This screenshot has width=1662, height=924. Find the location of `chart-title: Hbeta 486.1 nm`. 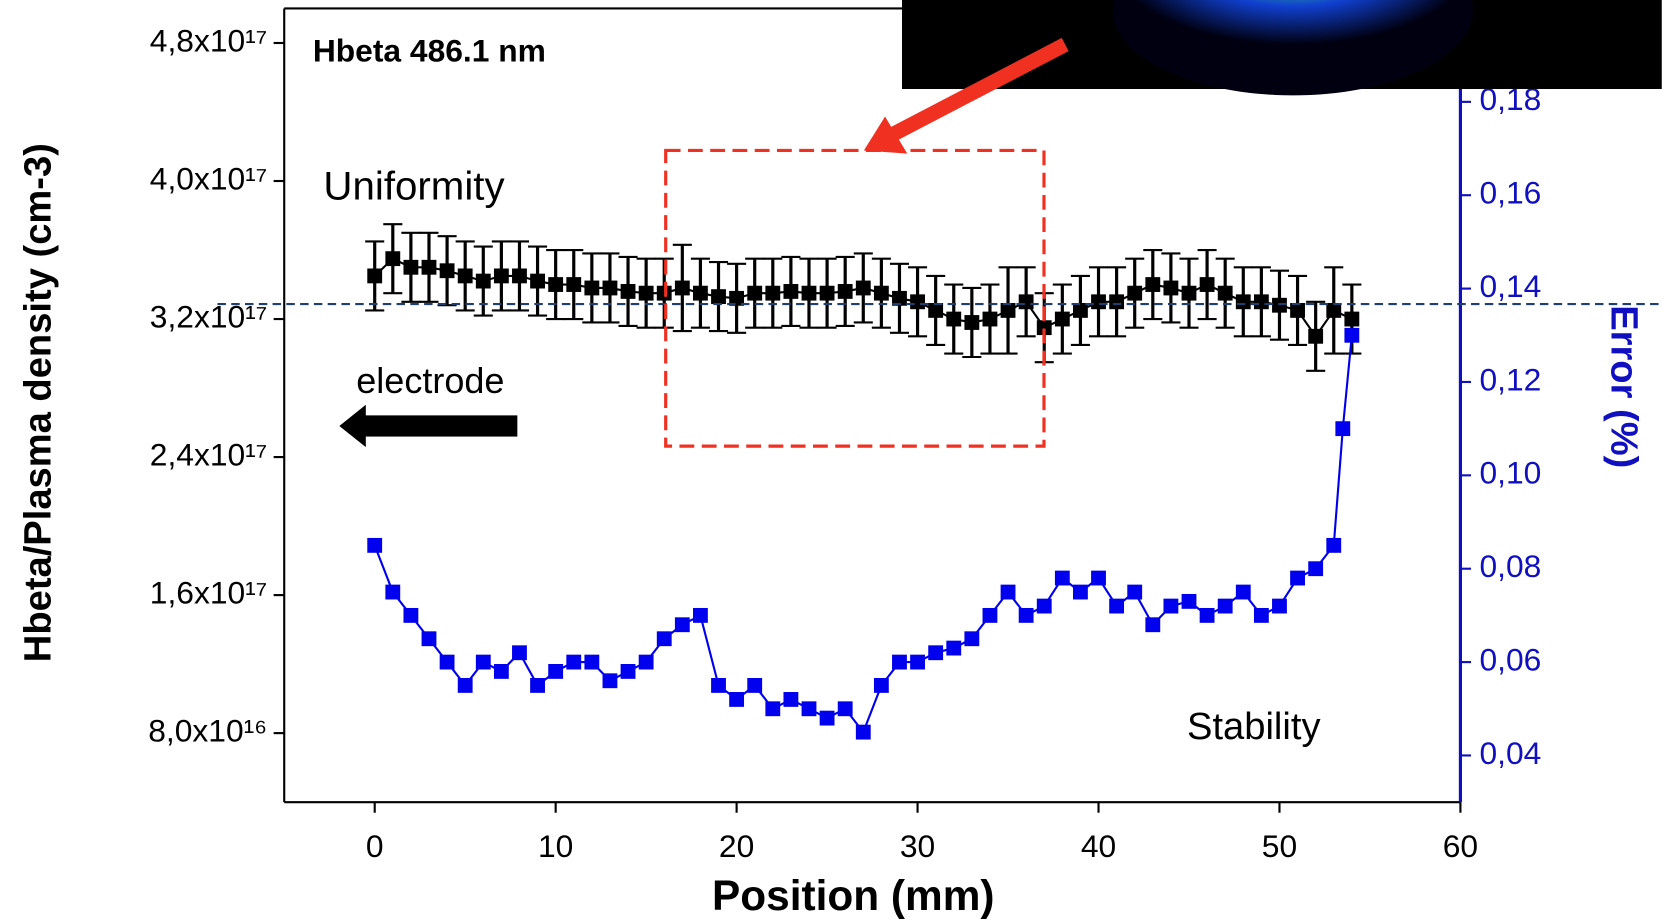

chart-title: Hbeta 486.1 nm is located at coordinates (429, 50).